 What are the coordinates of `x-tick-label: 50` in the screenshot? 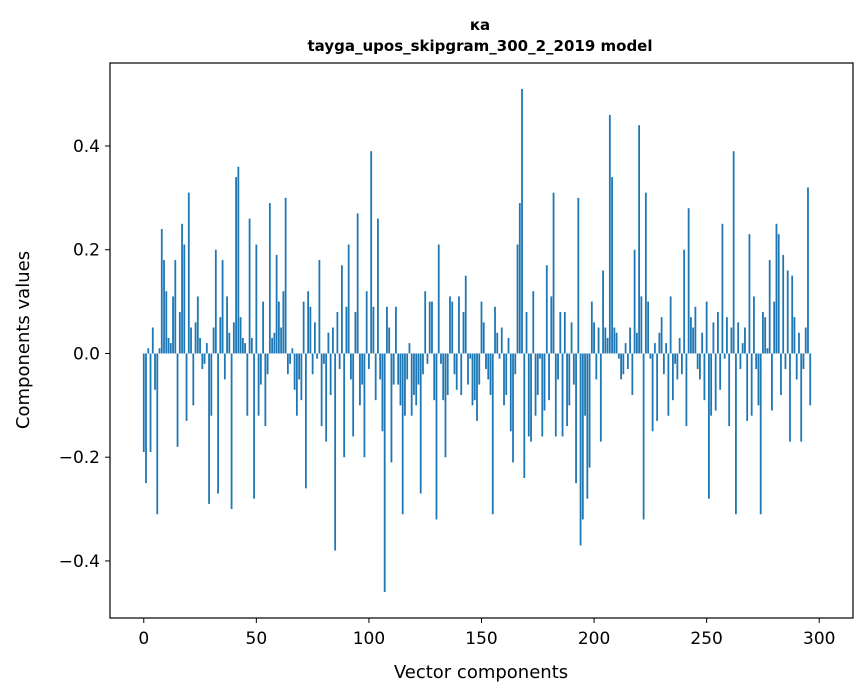 It's located at (257, 639).